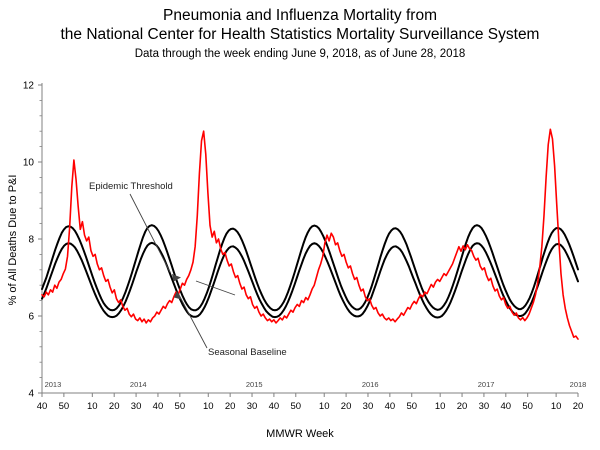  Describe the element at coordinates (31, 317) in the screenshot. I see `y-tick-label: 6` at that location.